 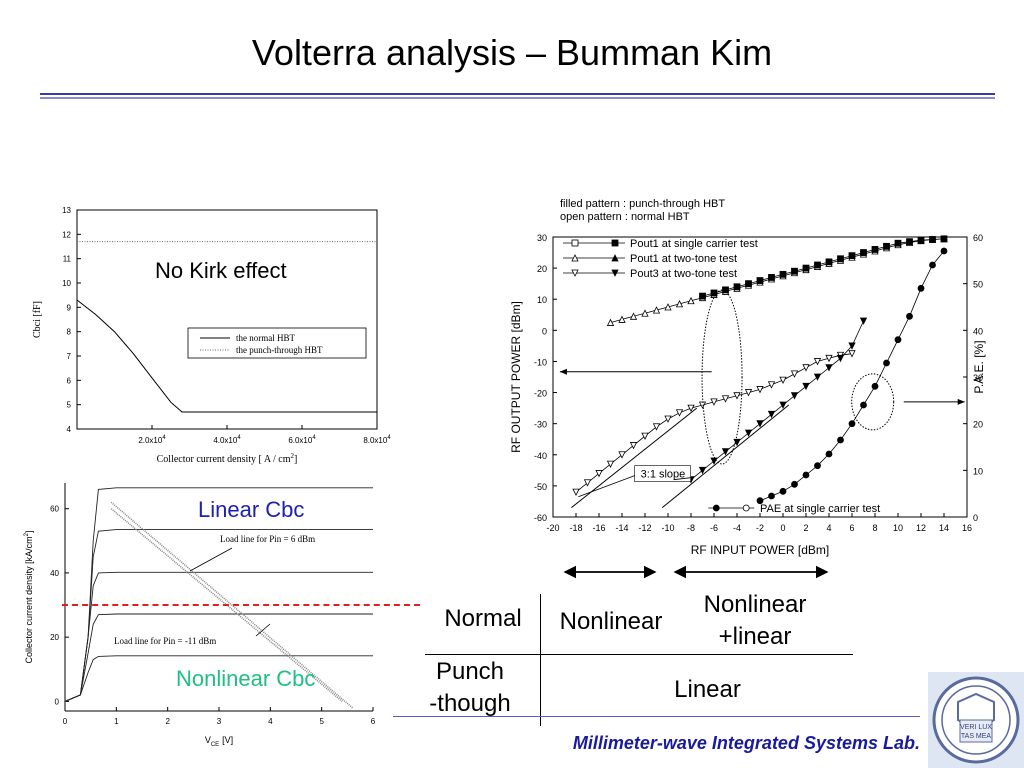 What do you see at coordinates (656, 716) in the screenshot?
I see `footer-rule` at bounding box center [656, 716].